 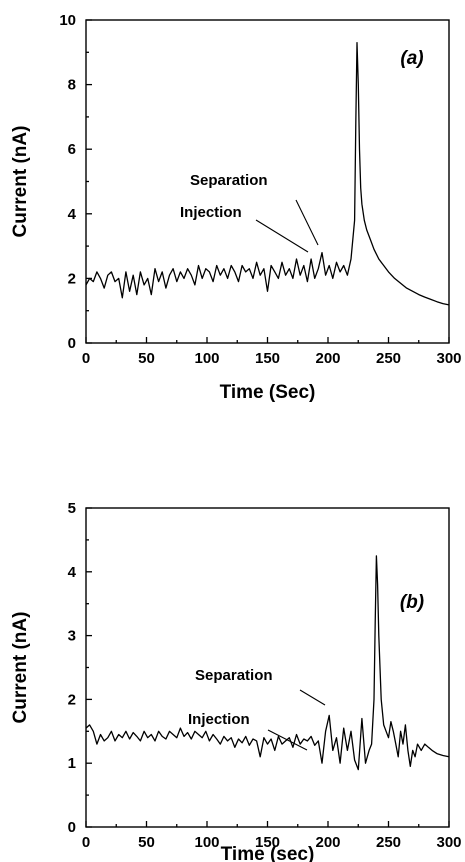 What do you see at coordinates (72, 85) in the screenshot?
I see `y-tick-label: 8` at bounding box center [72, 85].